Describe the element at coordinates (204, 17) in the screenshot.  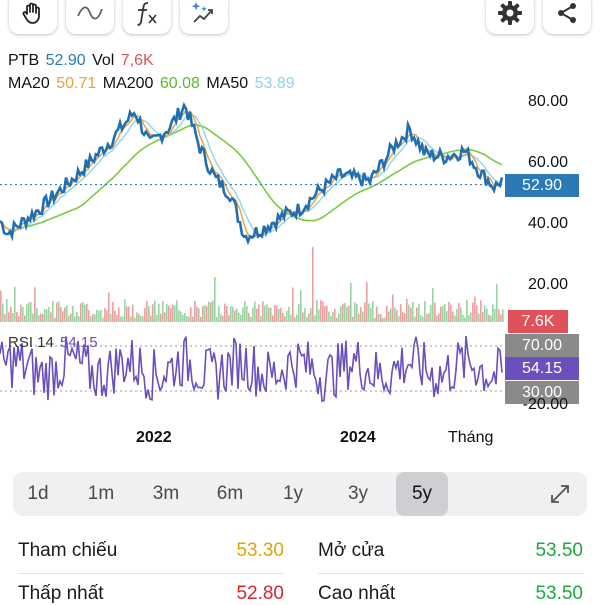
I see `indicator-button` at that location.